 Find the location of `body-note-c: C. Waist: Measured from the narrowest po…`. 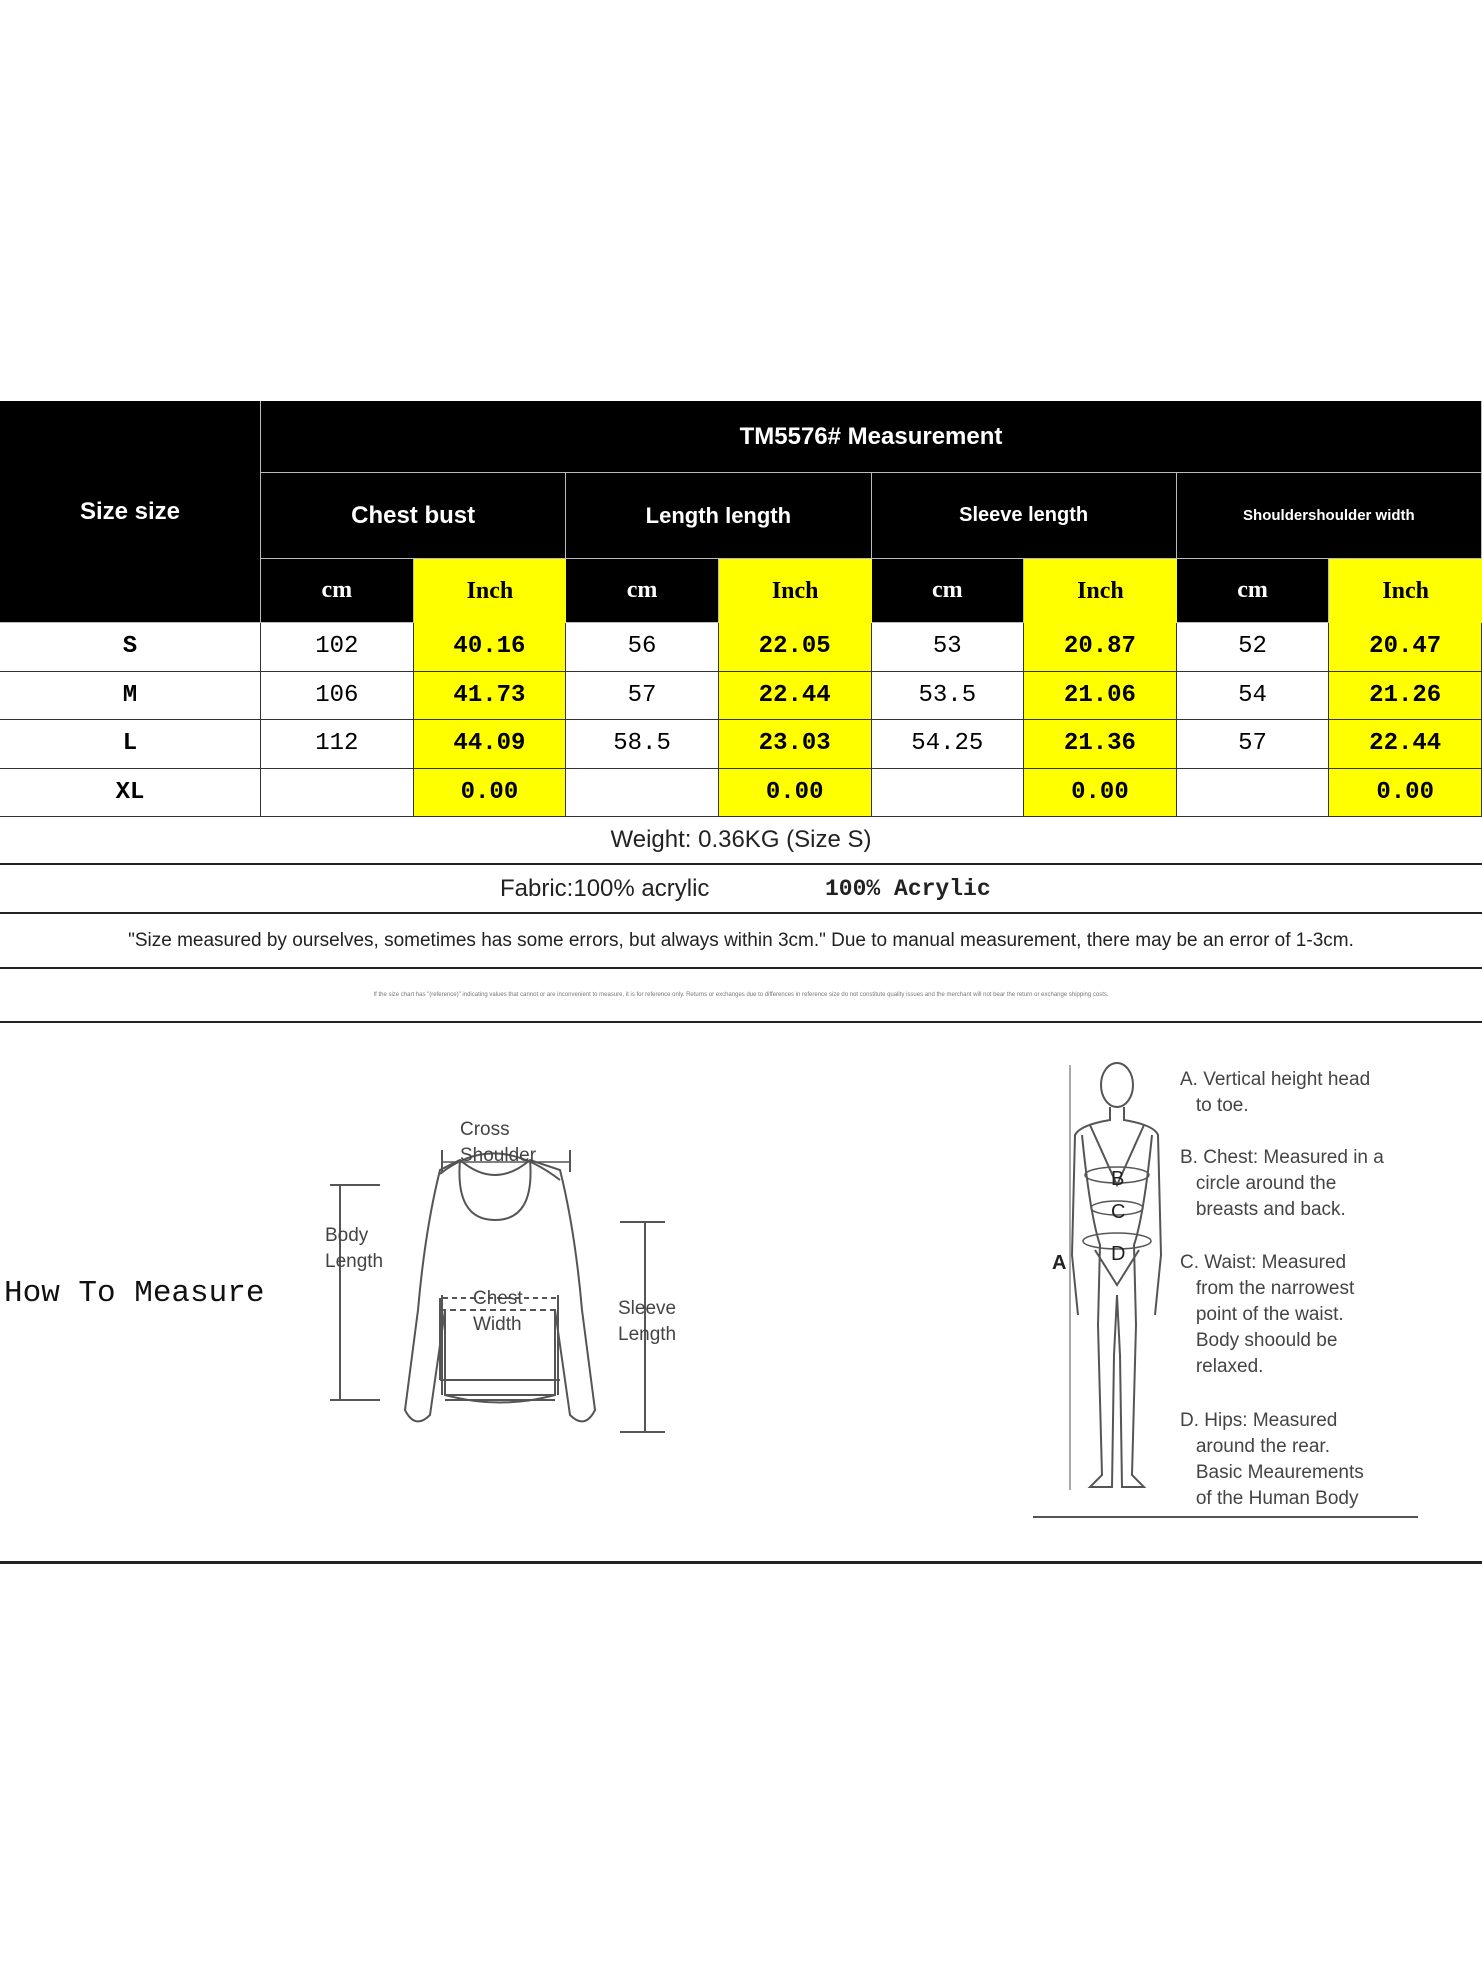

body-note-c: C. Waist: Measured from the narrowest po… is located at coordinates (1267, 1314).